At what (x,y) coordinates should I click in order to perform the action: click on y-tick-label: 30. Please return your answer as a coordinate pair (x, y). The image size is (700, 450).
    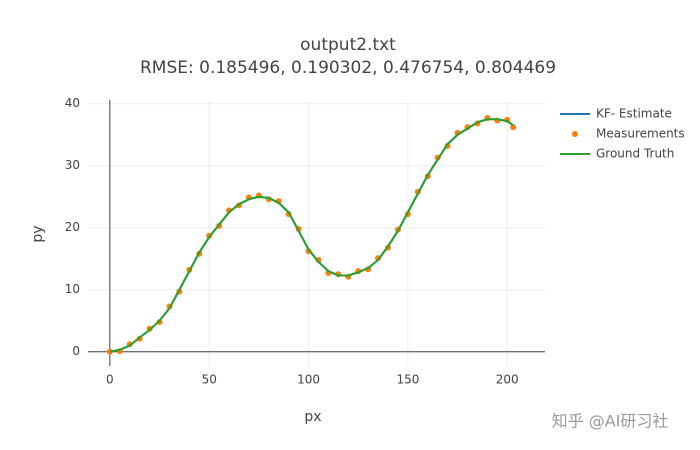
    Looking at the image, I should click on (72, 165).